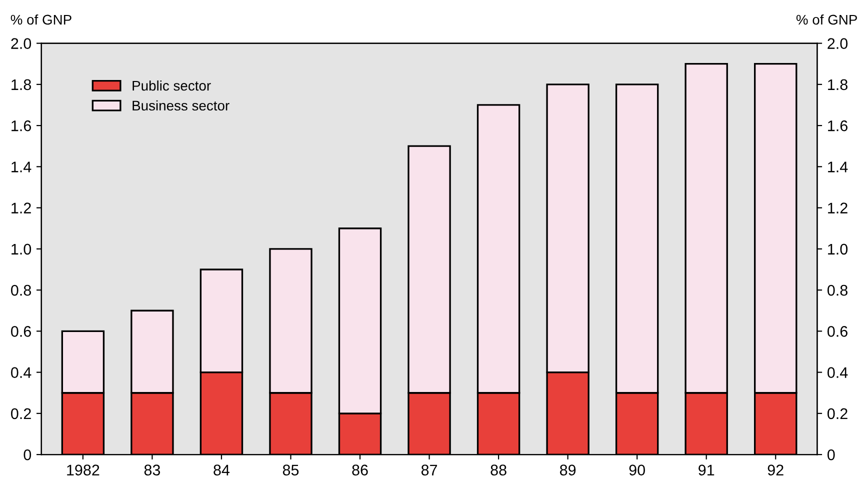 The width and height of the screenshot is (862, 481). Describe the element at coordinates (21, 372) in the screenshot. I see `y-tick-label: 0.4` at that location.